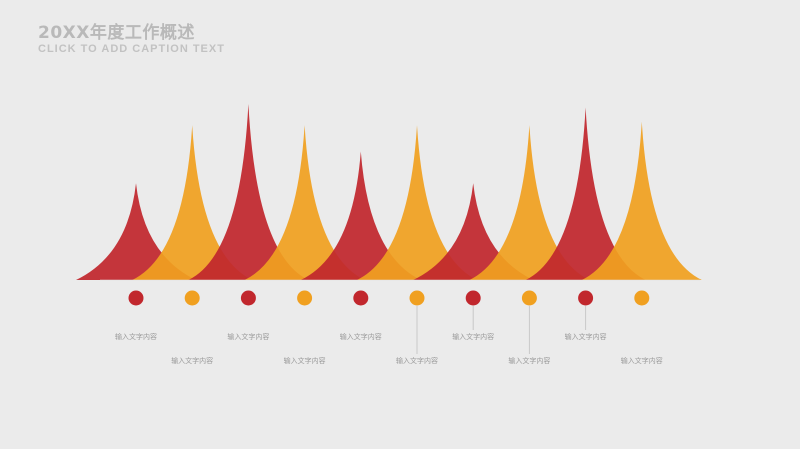  What do you see at coordinates (304, 361) in the screenshot?
I see `timeline-label-4: 输入文字内容` at bounding box center [304, 361].